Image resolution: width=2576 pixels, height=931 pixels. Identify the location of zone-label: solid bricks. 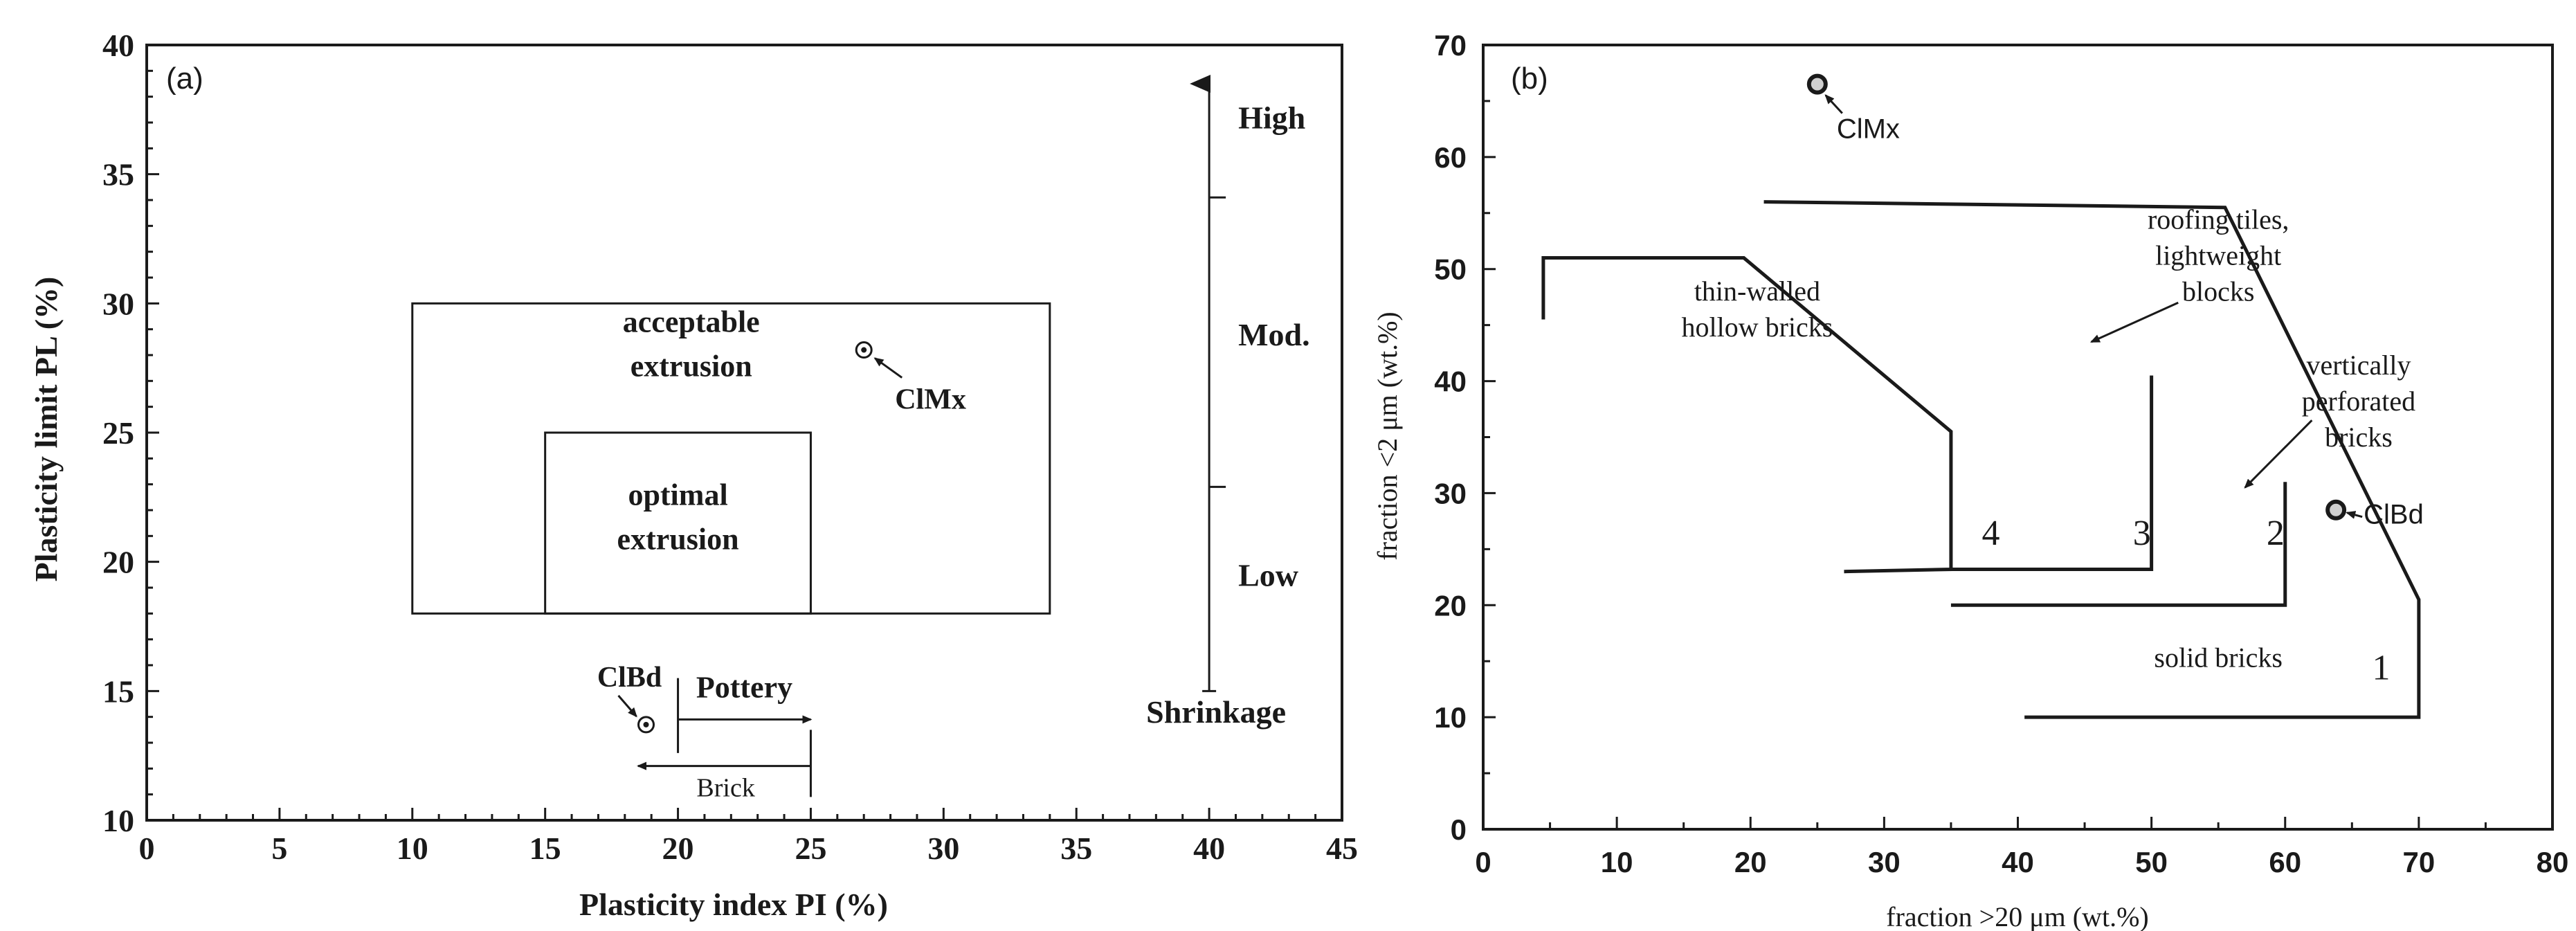
(2218, 657).